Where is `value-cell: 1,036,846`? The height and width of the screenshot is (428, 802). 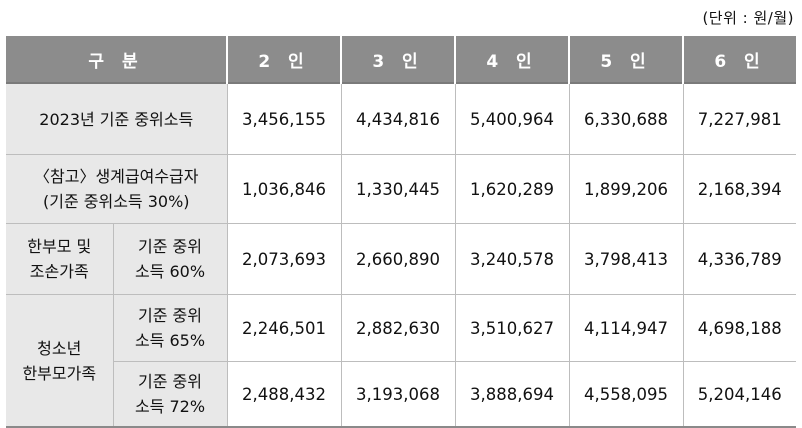 value-cell: 1,036,846 is located at coordinates (284, 189).